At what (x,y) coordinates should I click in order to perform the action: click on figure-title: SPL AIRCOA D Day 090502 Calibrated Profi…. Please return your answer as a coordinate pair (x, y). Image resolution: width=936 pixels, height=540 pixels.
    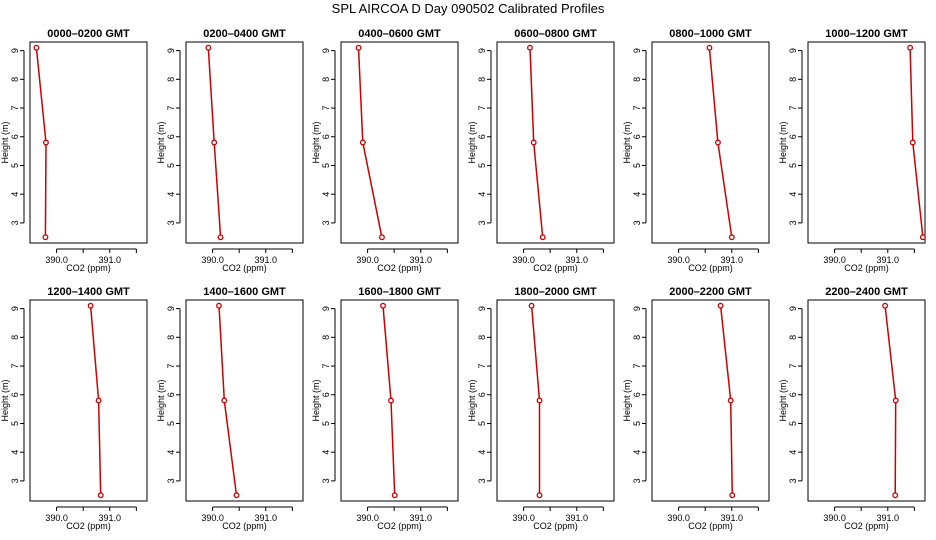
    Looking at the image, I should click on (468, 8).